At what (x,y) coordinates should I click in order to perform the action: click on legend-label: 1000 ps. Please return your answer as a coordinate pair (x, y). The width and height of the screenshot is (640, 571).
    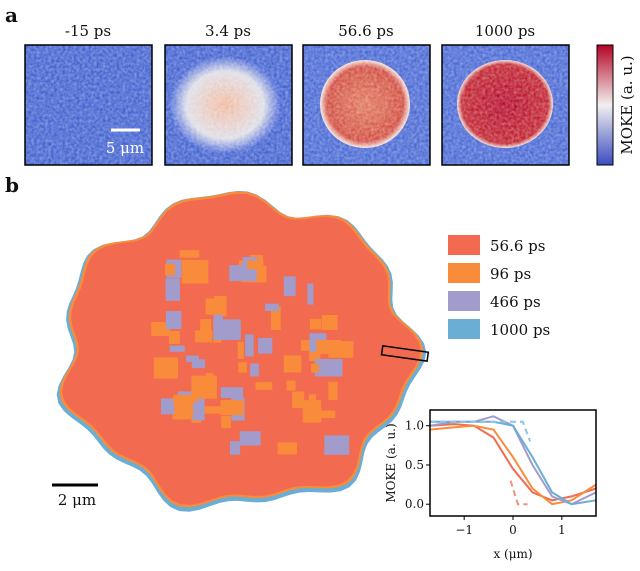
    Looking at the image, I should click on (520, 330).